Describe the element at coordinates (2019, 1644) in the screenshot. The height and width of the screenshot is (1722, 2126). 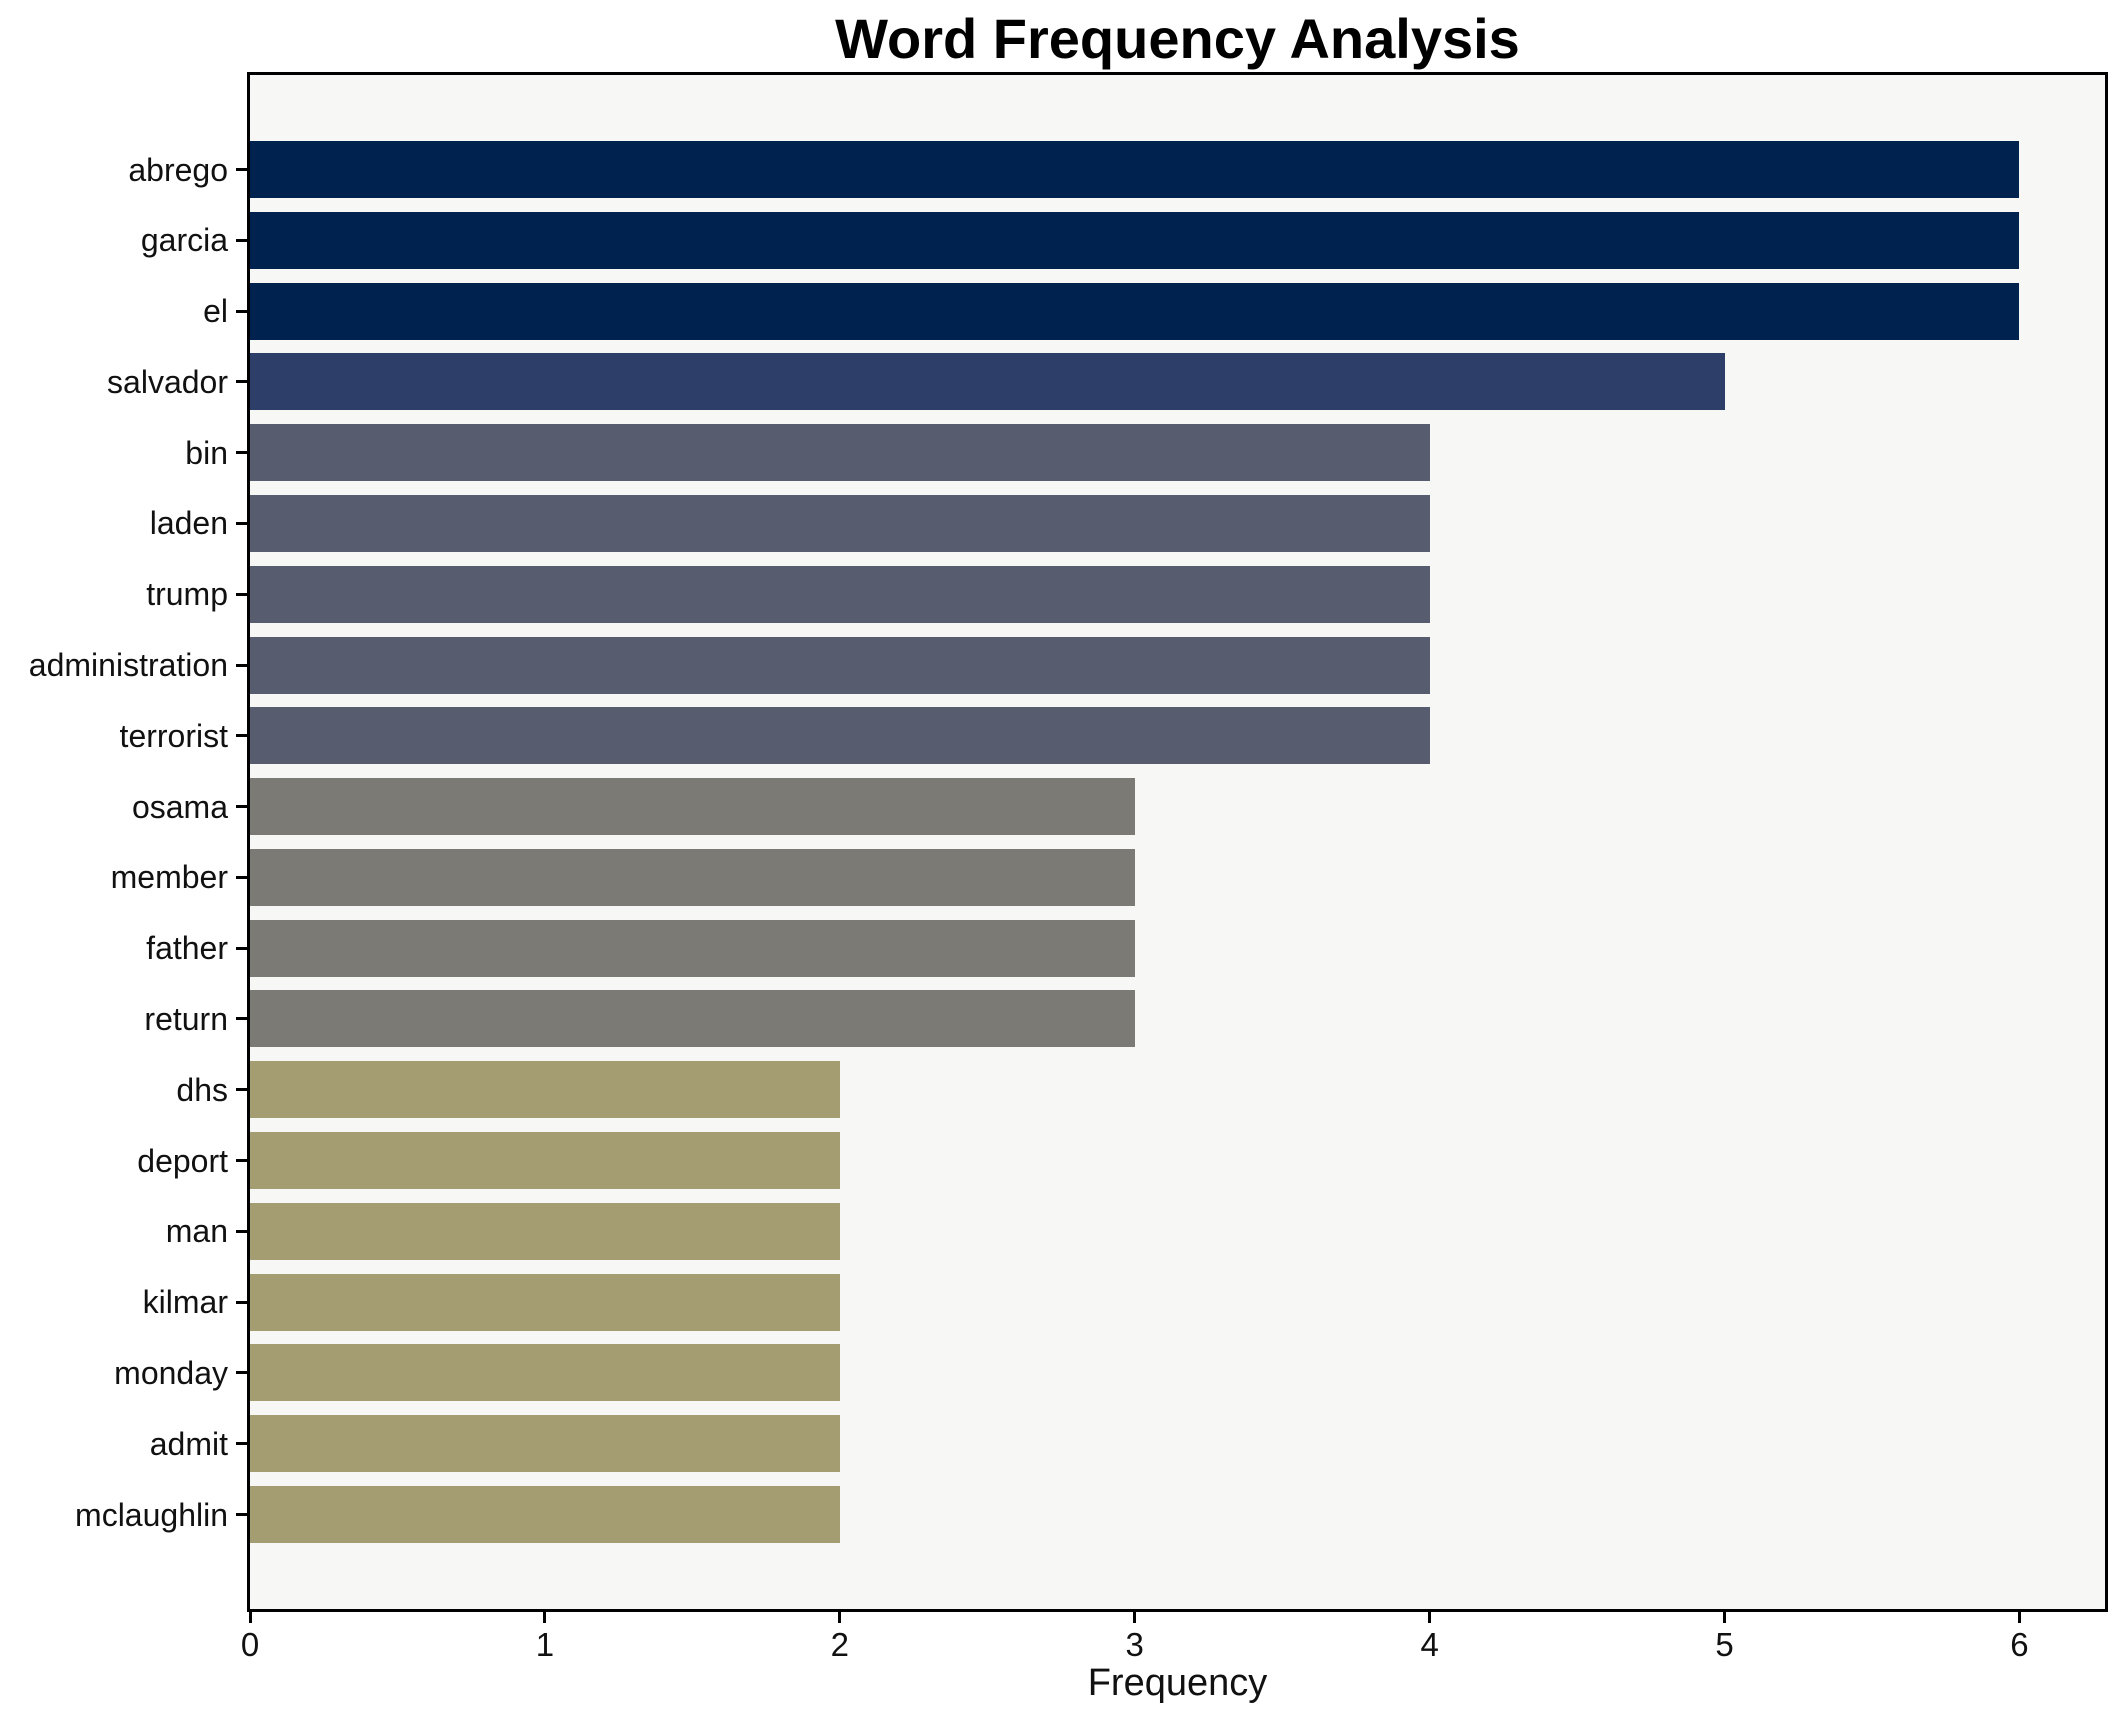
I see `x-tick-label-6: 6` at that location.